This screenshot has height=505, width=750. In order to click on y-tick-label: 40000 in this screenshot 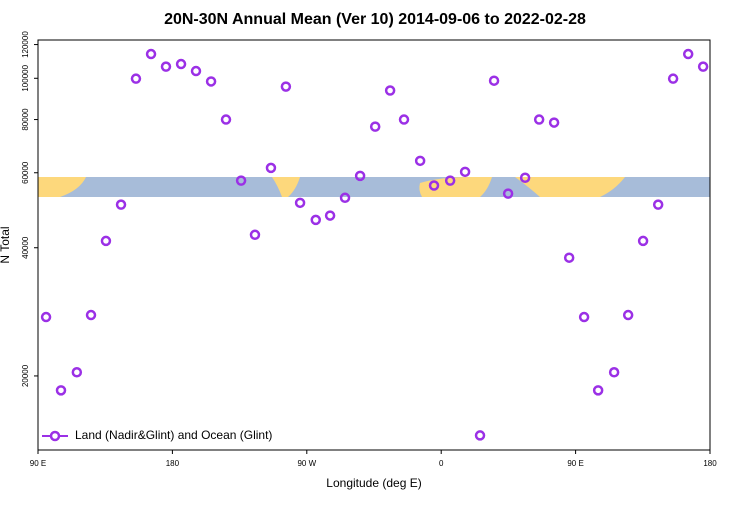, I will do `click(25, 247)`.